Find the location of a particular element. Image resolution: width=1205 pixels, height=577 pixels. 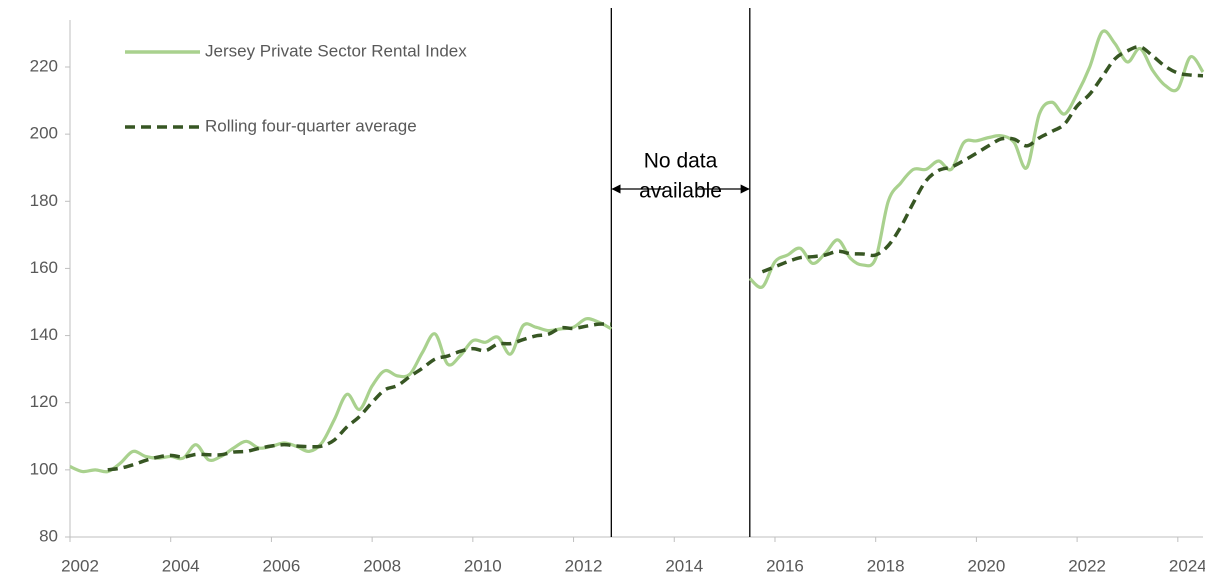

x-tick-label: 2002 is located at coordinates (80, 565).